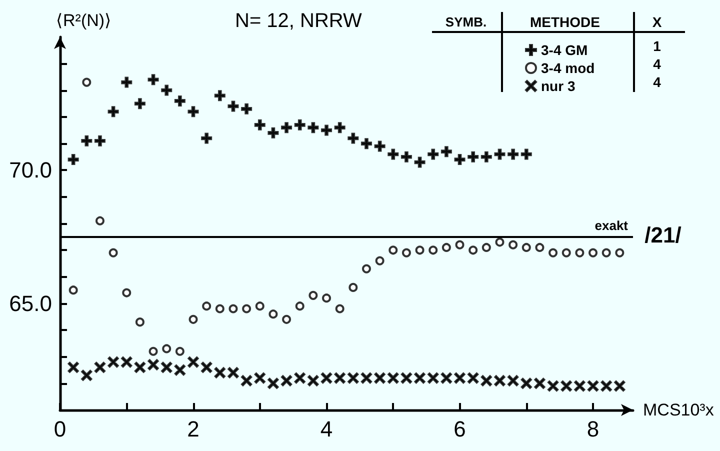 The height and width of the screenshot is (451, 720). Describe the element at coordinates (460, 429) in the screenshot. I see `x-tick-label: 6` at that location.